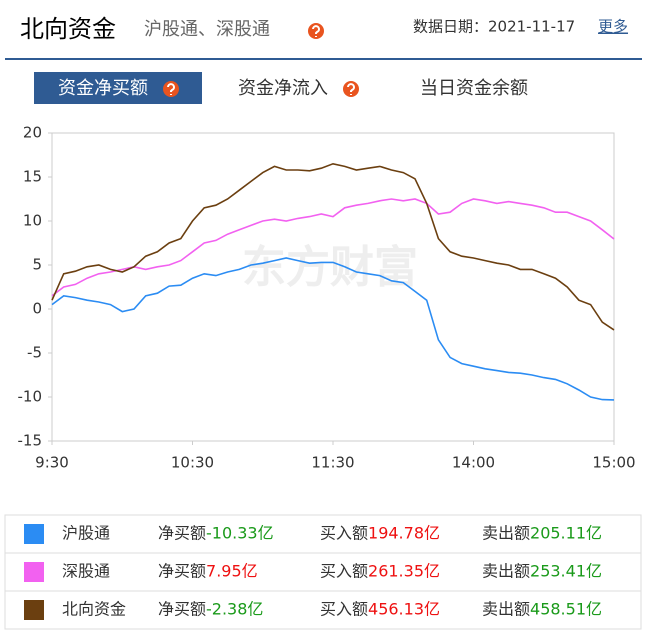 This screenshot has width=647, height=639. What do you see at coordinates (323, 59) in the screenshot?
I see `header-rule` at bounding box center [323, 59].